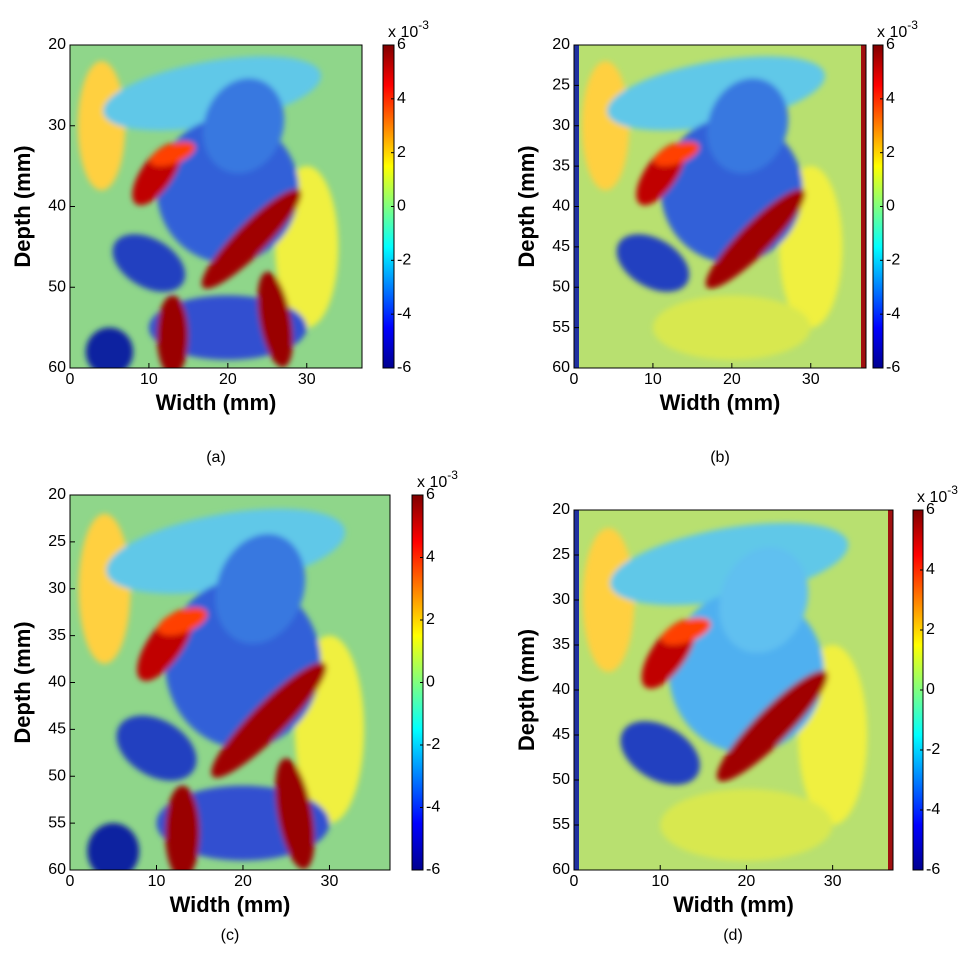 This screenshot has height=958, width=974. What do you see at coordinates (230, 935) in the screenshot?
I see `caption: (c)` at bounding box center [230, 935].